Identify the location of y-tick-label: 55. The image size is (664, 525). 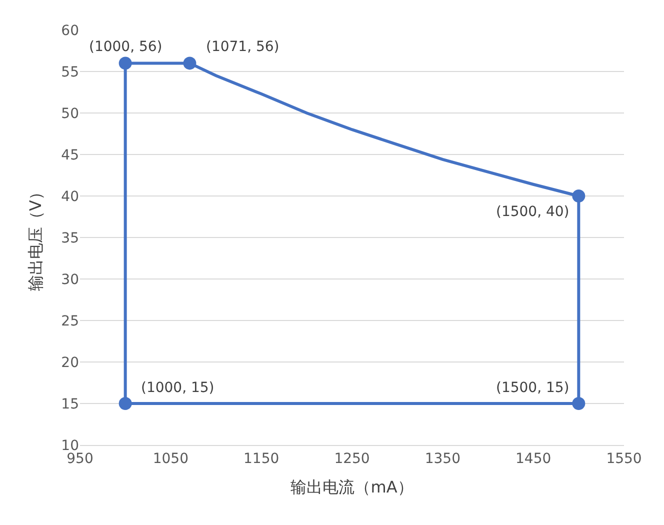
(70, 72).